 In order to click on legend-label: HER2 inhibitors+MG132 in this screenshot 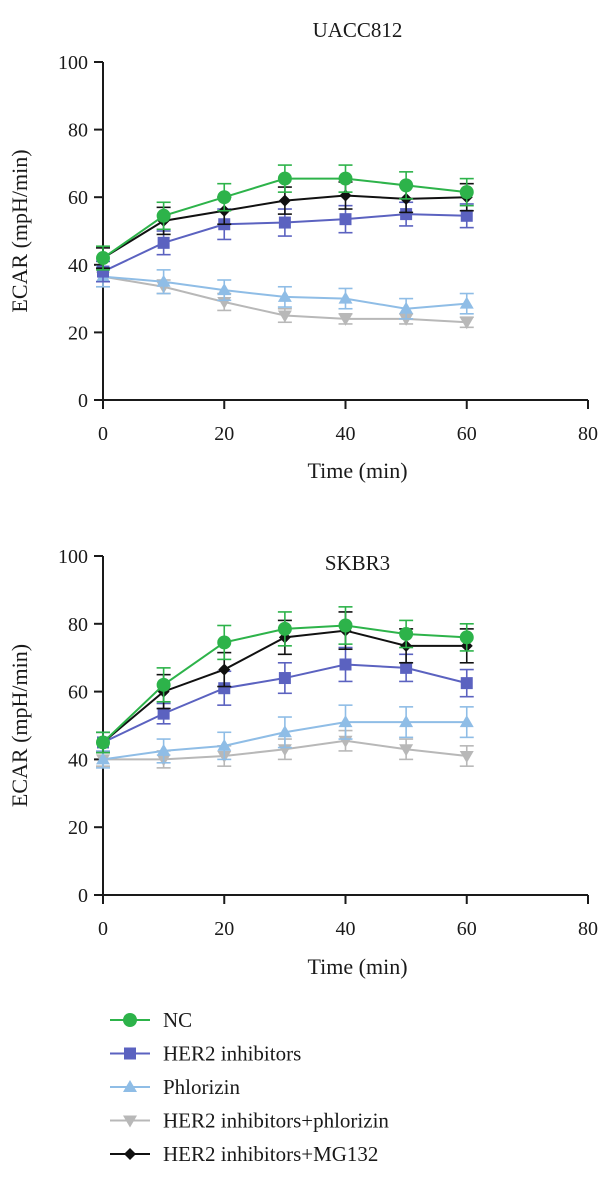, I will do `click(270, 1154)`.